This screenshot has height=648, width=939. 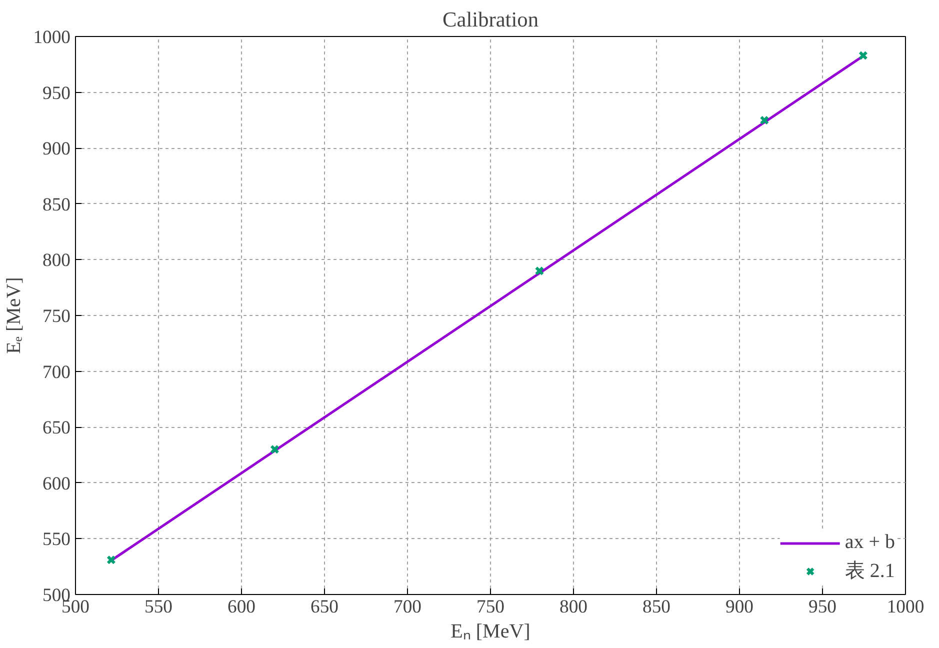 What do you see at coordinates (490, 607) in the screenshot?
I see `x-tick-label: 750` at bounding box center [490, 607].